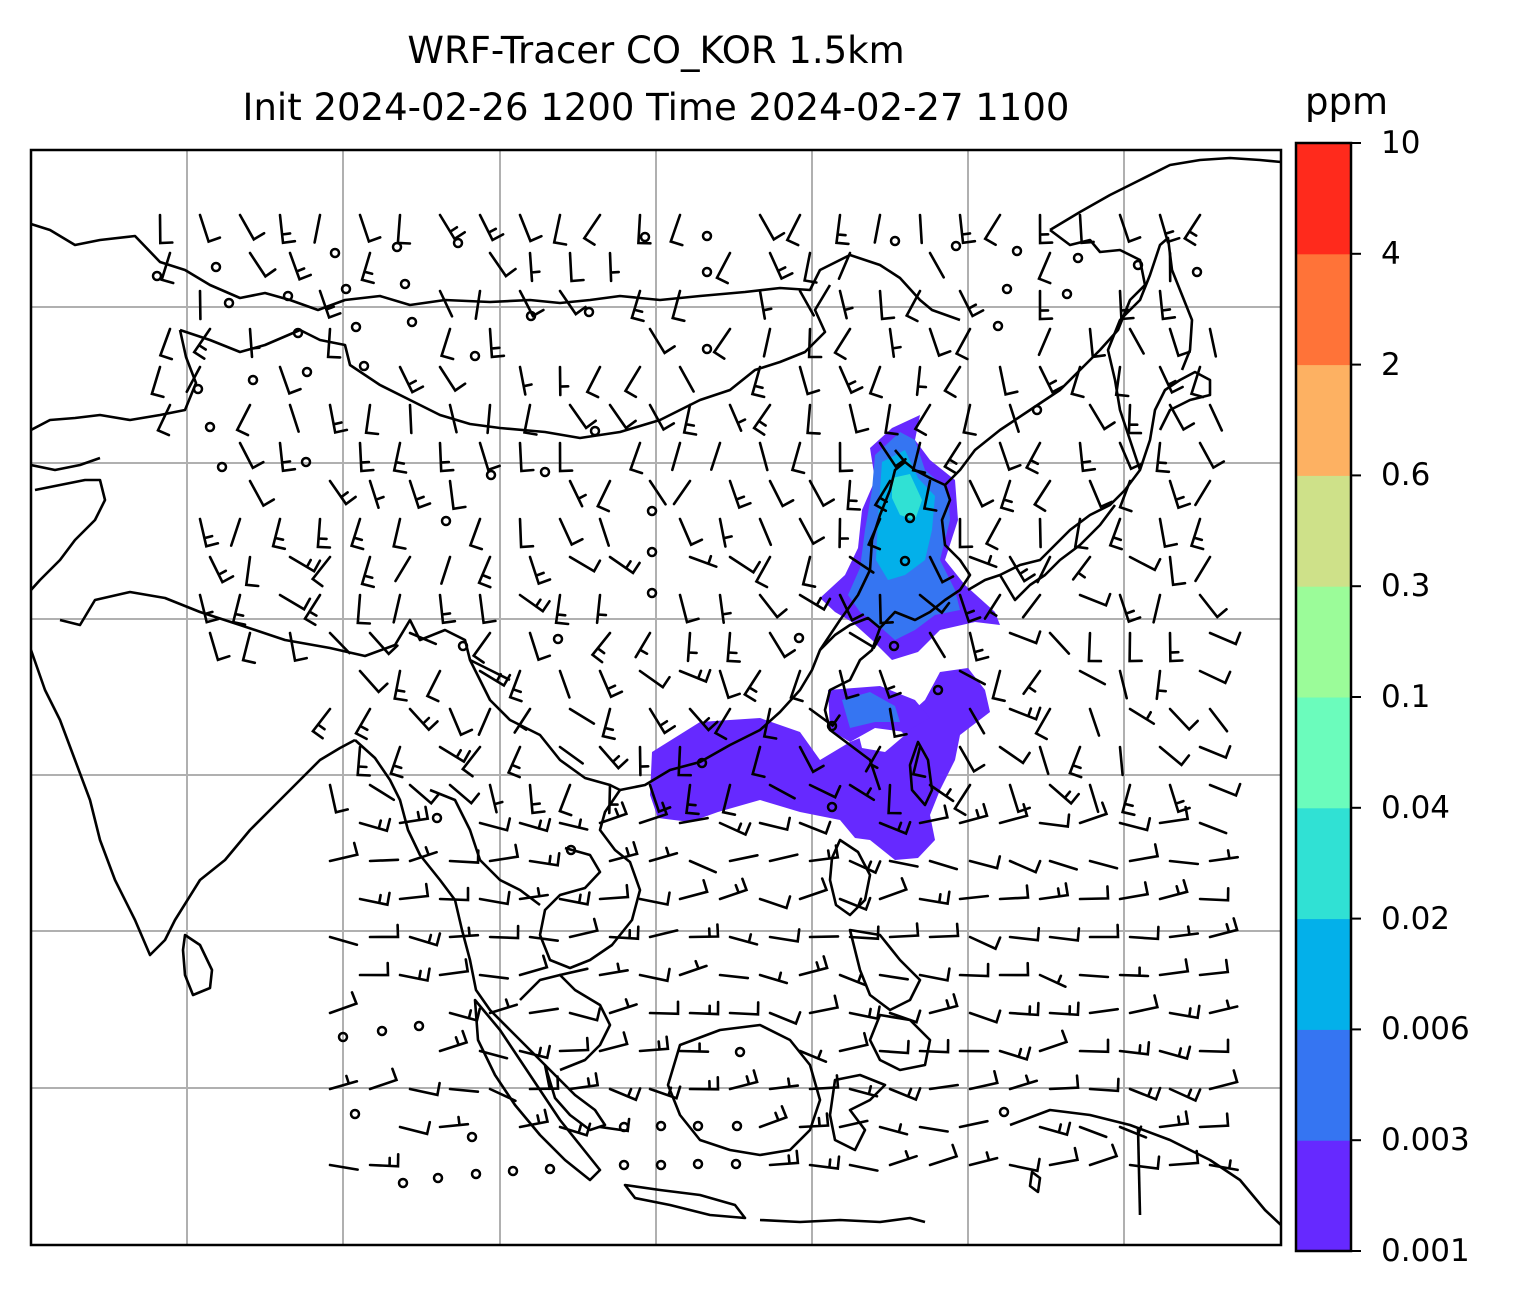 This screenshot has height=1306, width=1528. I want to click on colorbar, so click(1328, 697).